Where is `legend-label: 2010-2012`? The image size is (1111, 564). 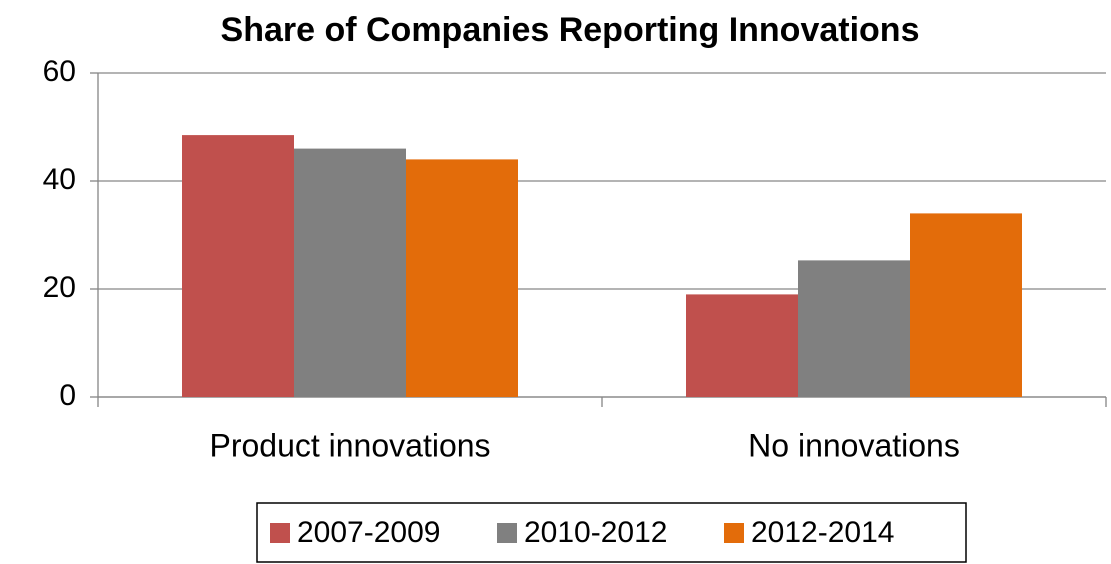 legend-label: 2010-2012 is located at coordinates (595, 532).